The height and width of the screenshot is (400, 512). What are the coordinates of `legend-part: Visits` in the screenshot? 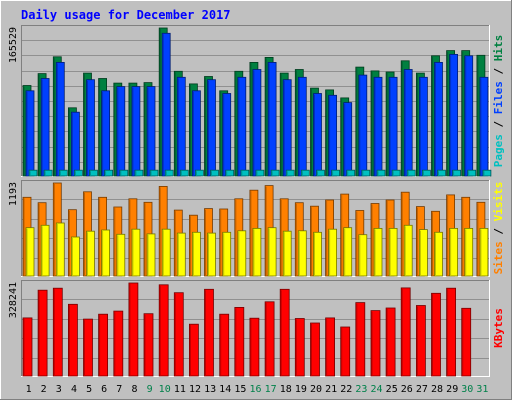 It's located at (498, 202).